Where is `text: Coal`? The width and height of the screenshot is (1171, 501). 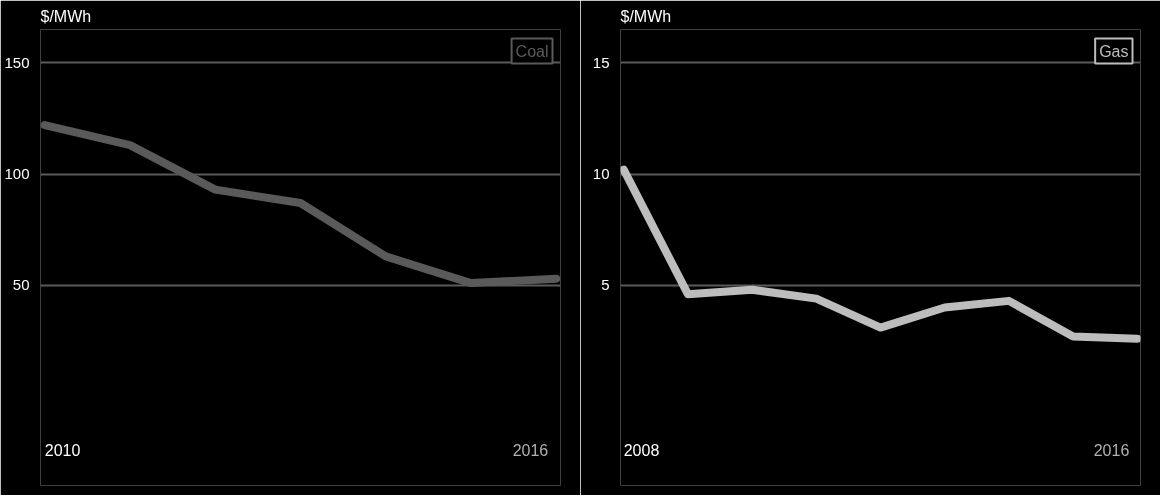
text: Coal is located at coordinates (532, 51).